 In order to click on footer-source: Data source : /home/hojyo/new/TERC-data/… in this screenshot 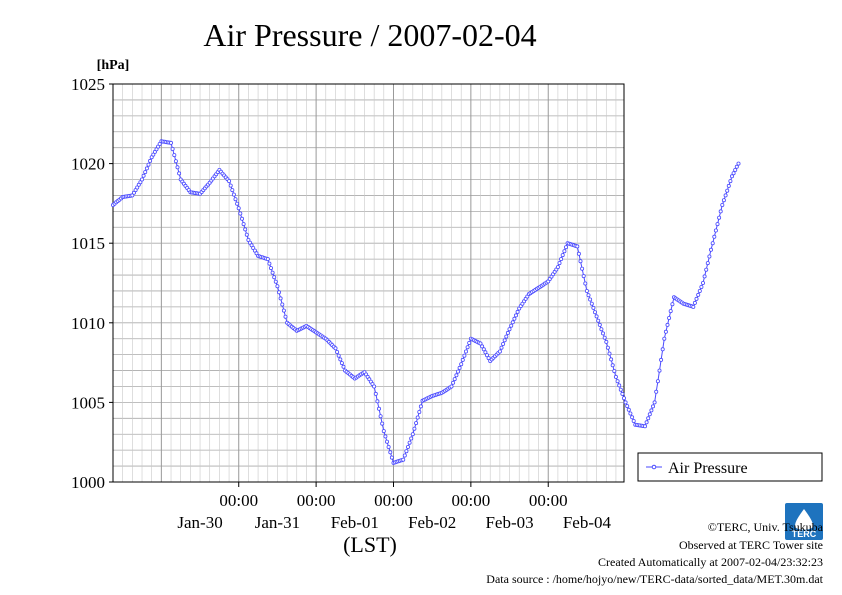, I will do `click(654, 579)`.